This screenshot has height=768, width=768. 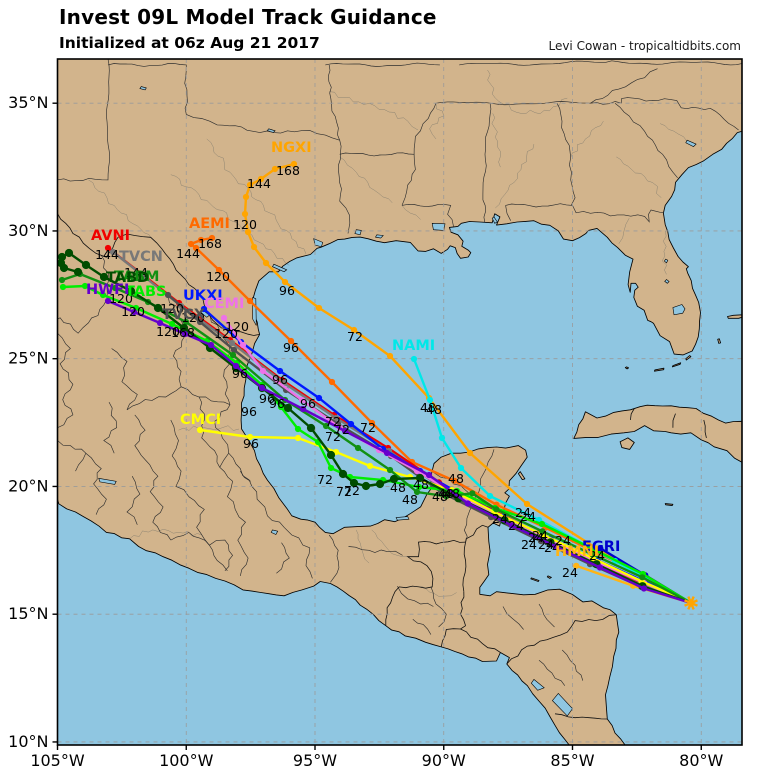 I want to click on genesis-dot, so click(x=691, y=603).